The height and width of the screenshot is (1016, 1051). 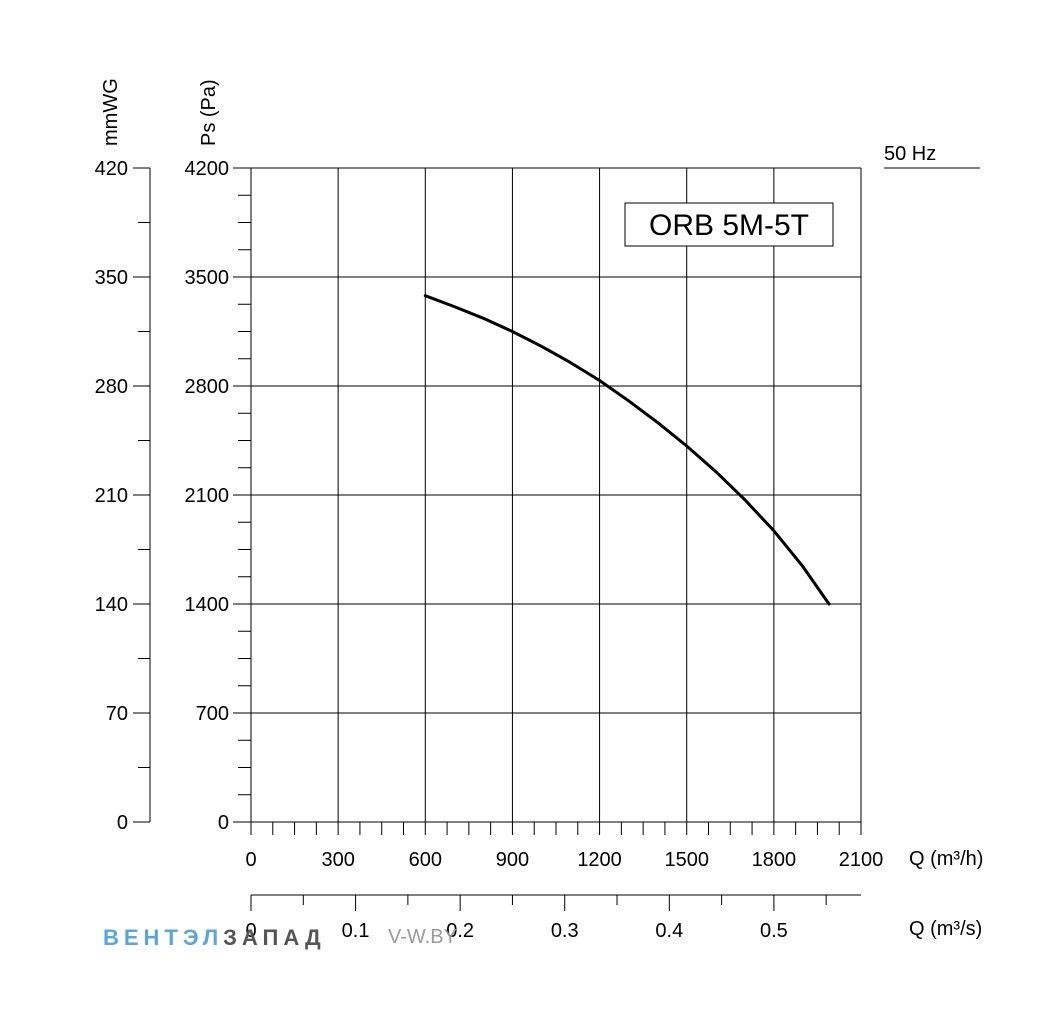 What do you see at coordinates (686, 860) in the screenshot?
I see `x-tick-label: 1500` at bounding box center [686, 860].